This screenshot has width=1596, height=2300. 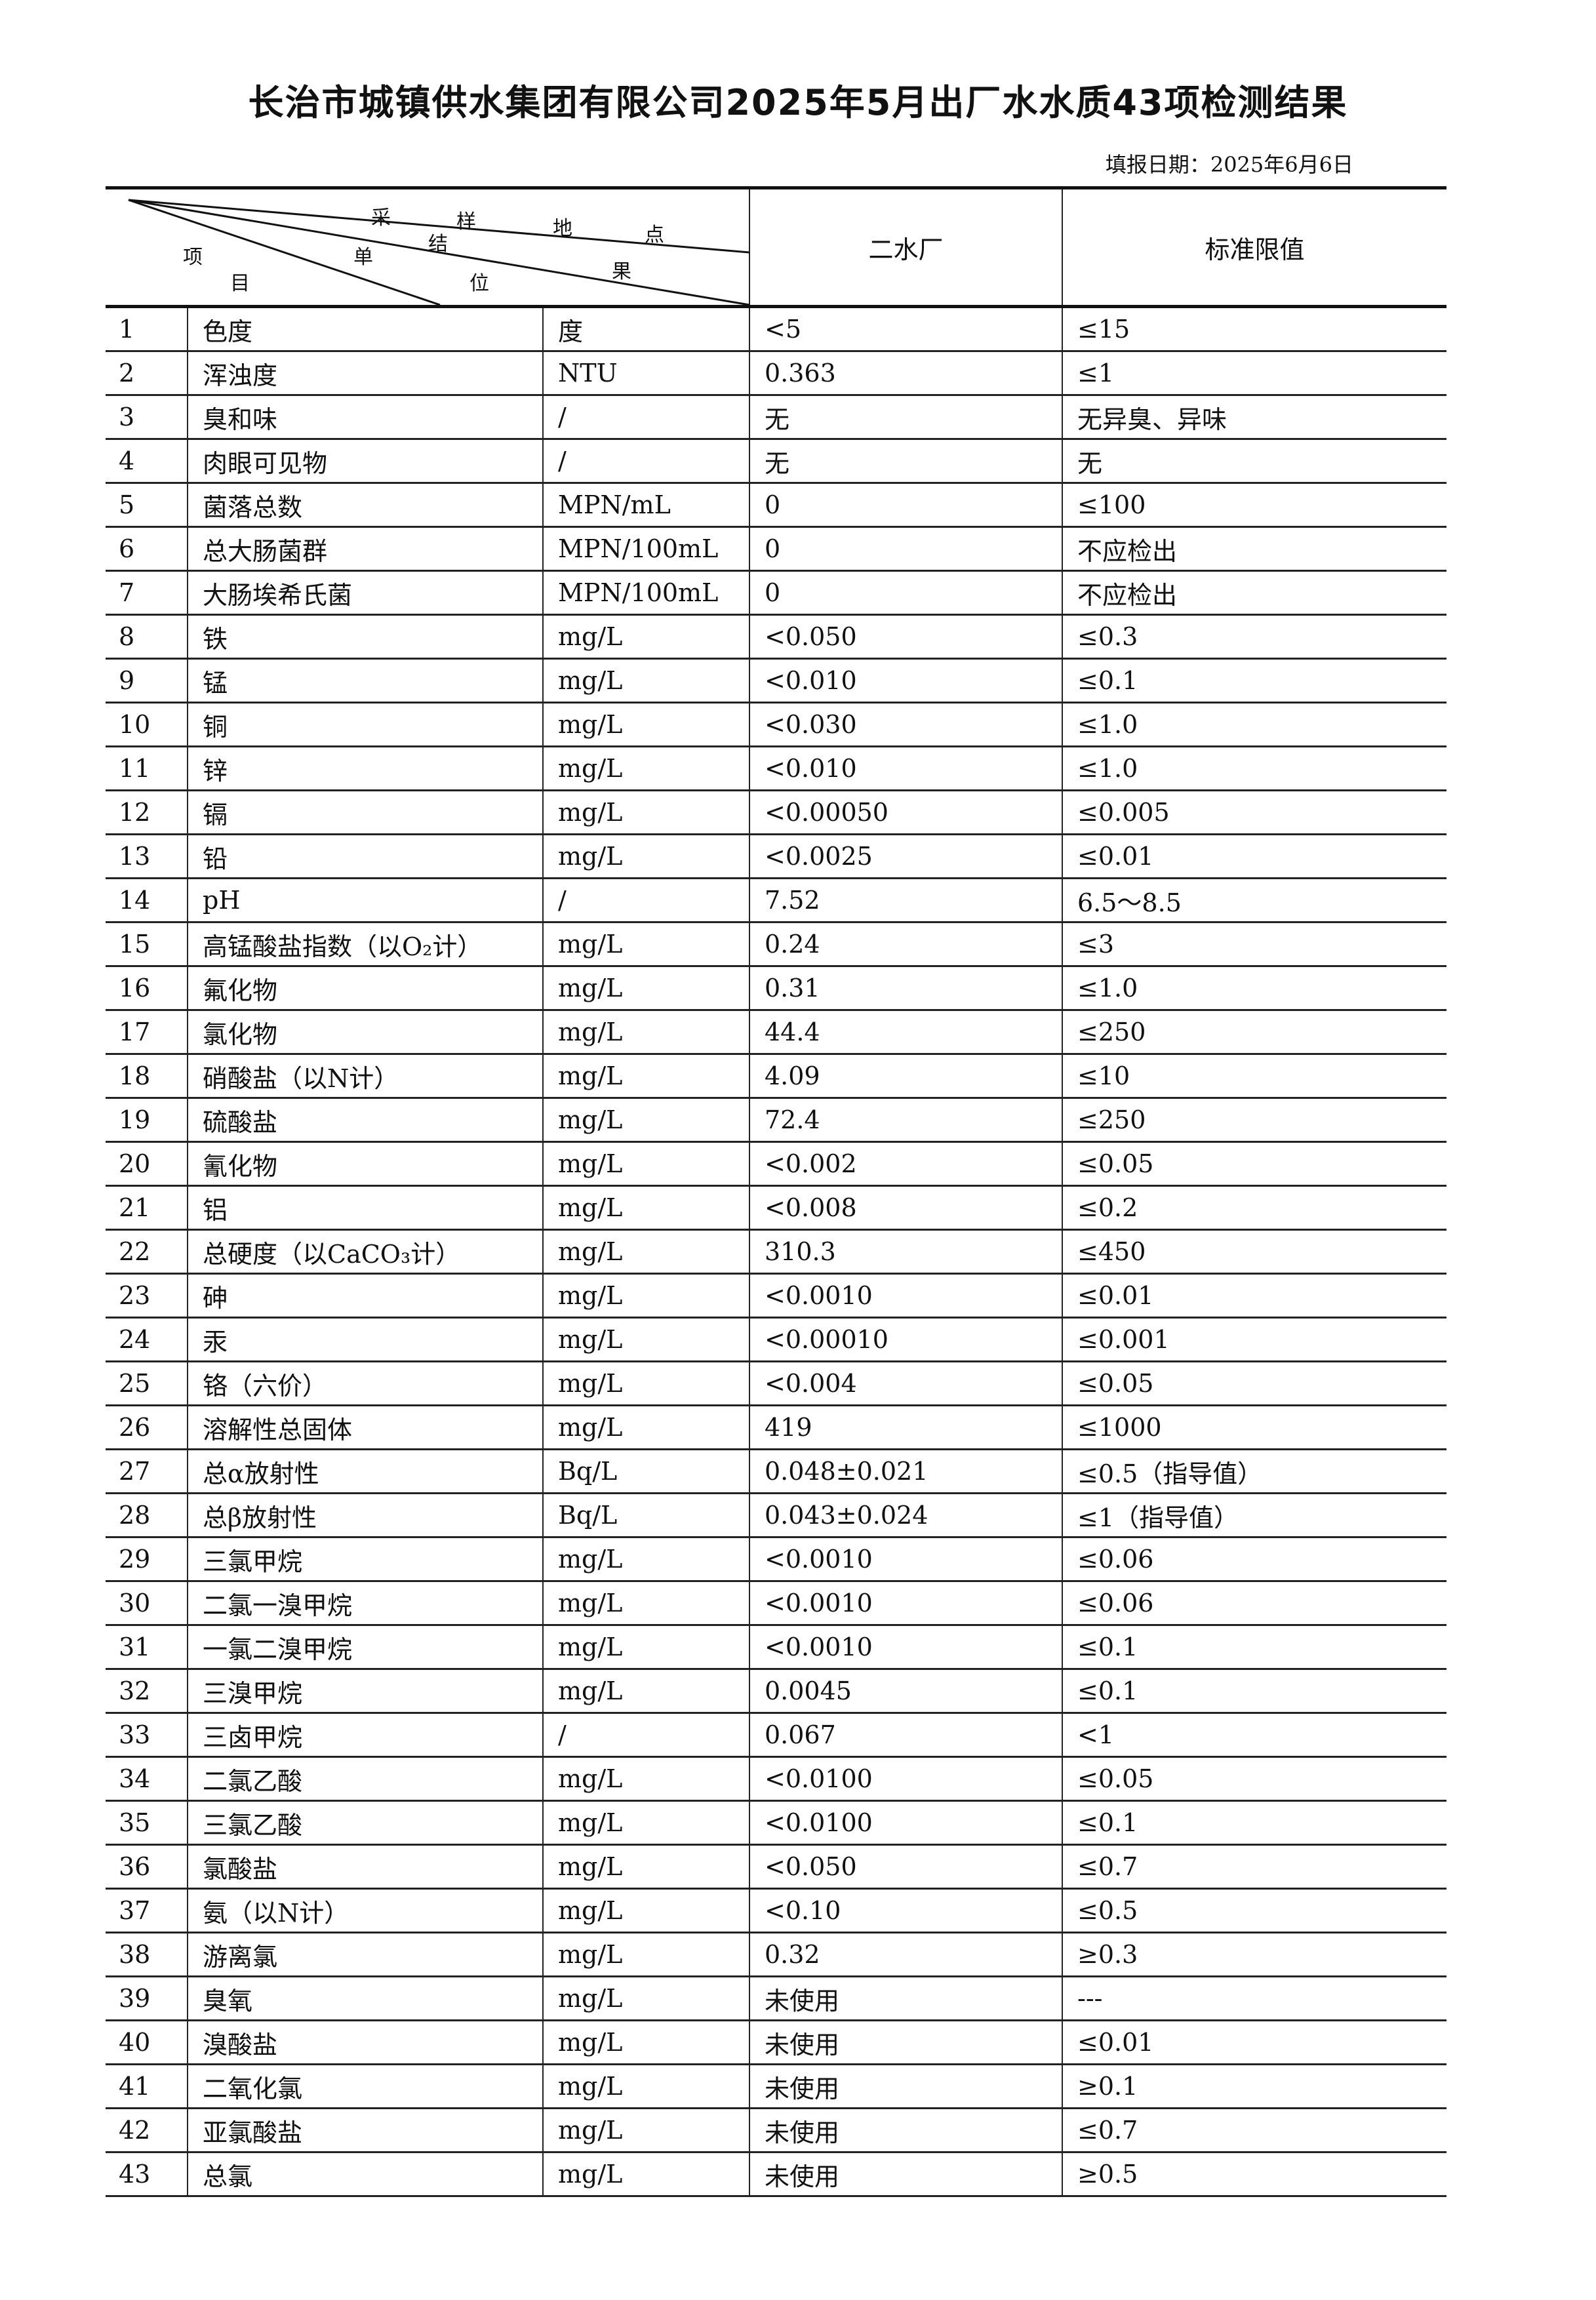 I want to click on standard-limit: ≤0.5, so click(x=1254, y=1910).